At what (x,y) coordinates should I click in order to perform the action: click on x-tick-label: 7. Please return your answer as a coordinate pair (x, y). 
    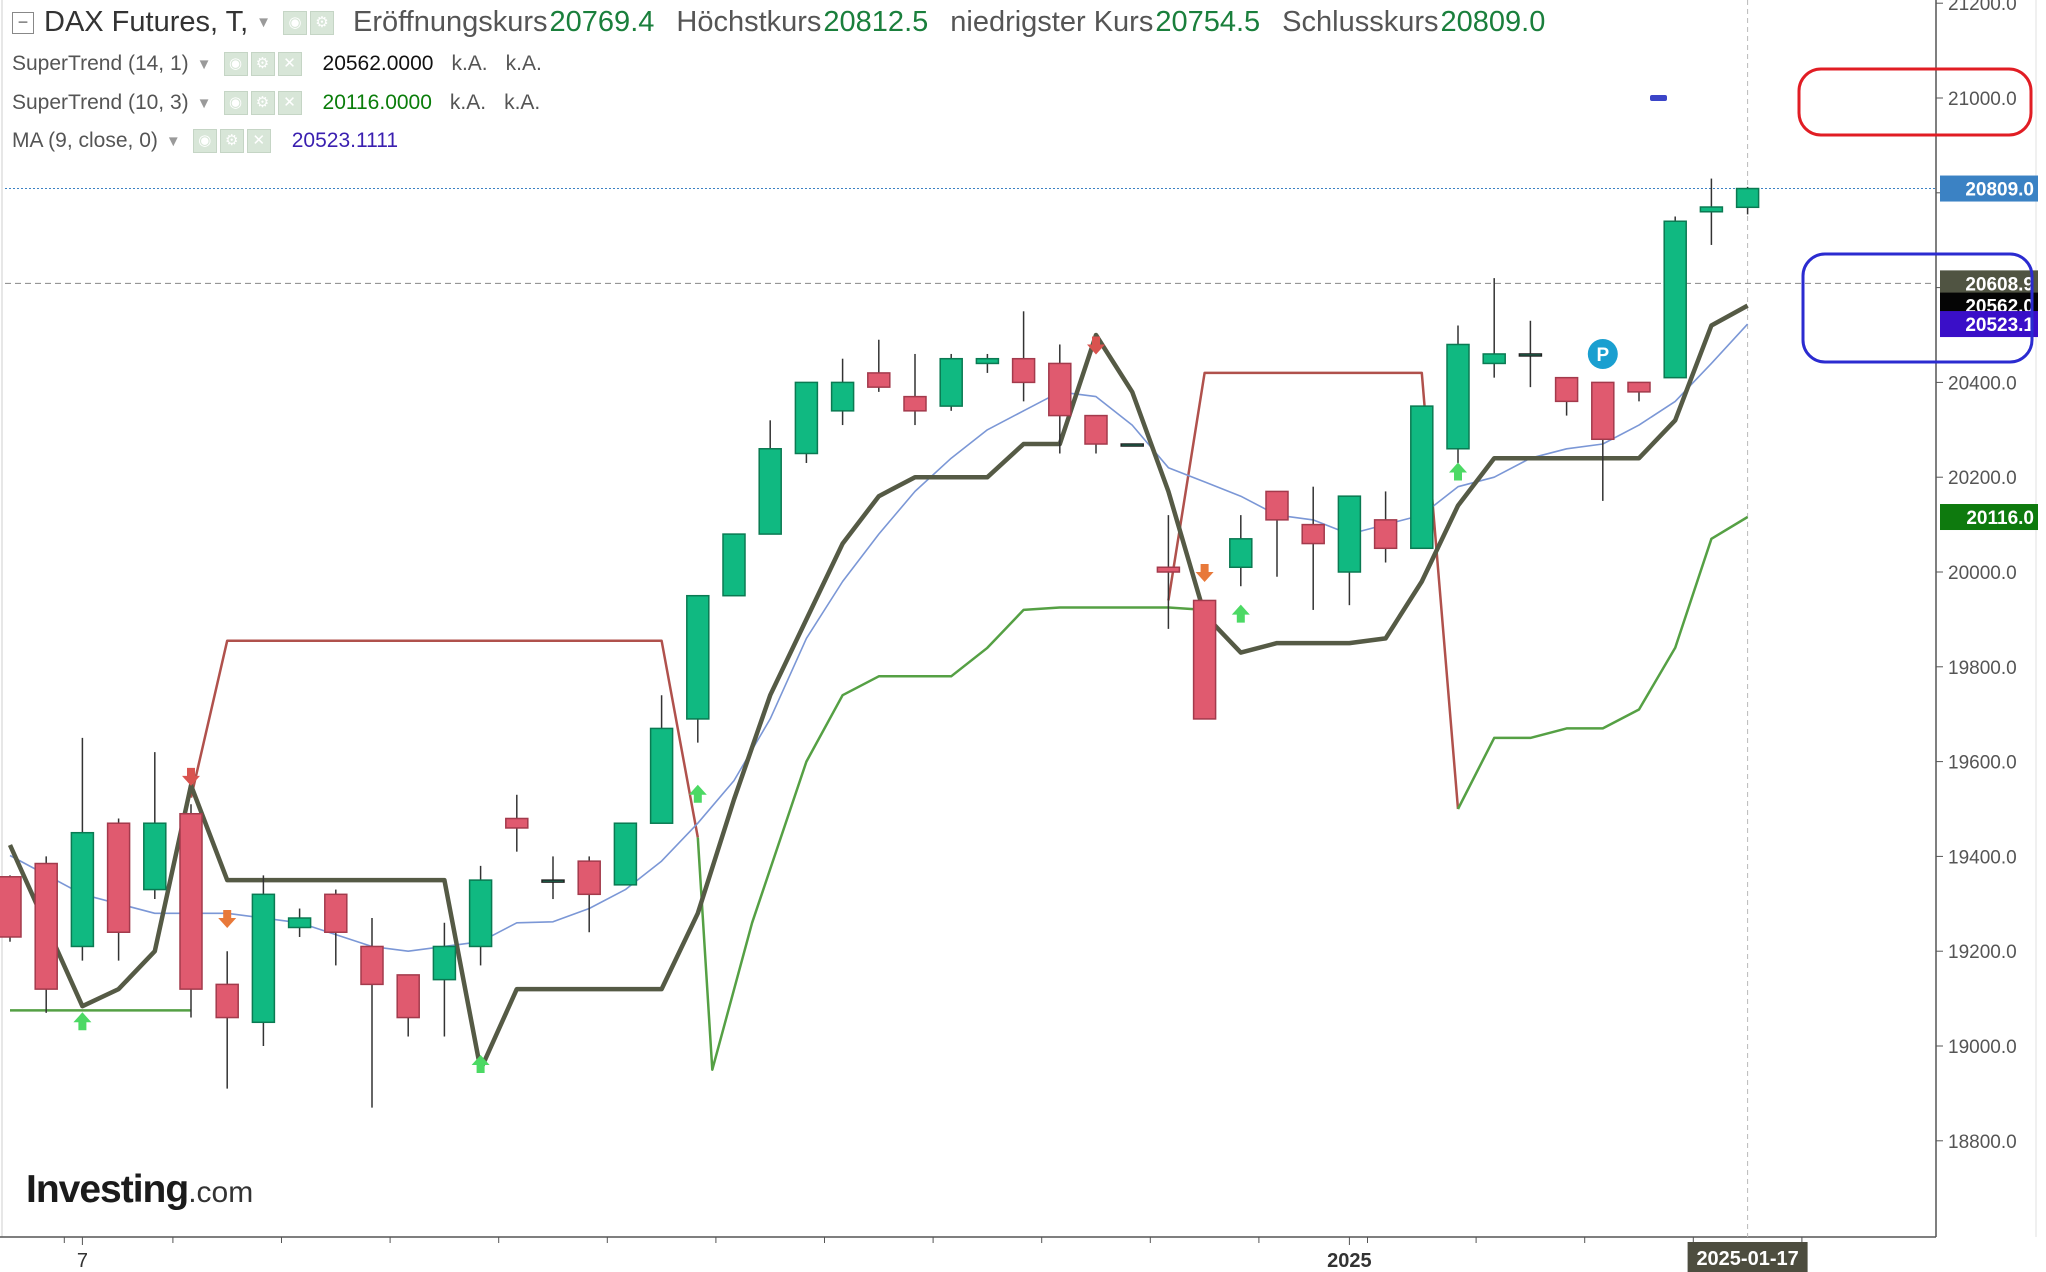
    Looking at the image, I should click on (82, 1261).